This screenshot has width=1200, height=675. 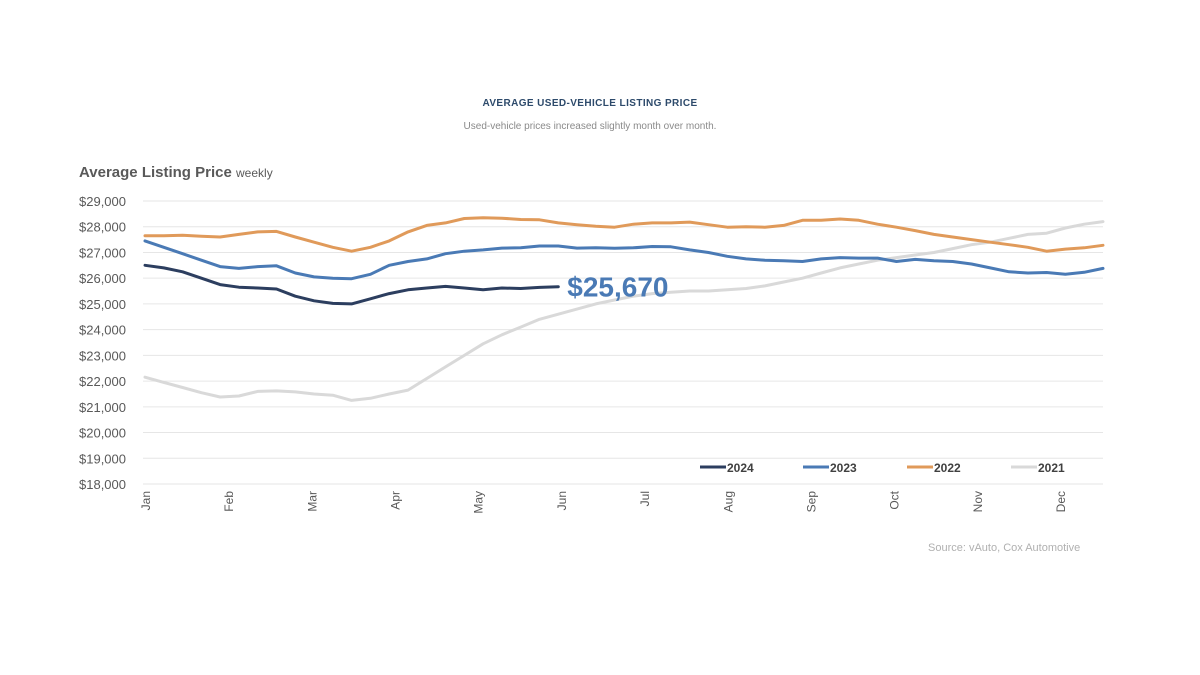 What do you see at coordinates (102, 407) in the screenshot?
I see `y-tick-label: $21,000` at bounding box center [102, 407].